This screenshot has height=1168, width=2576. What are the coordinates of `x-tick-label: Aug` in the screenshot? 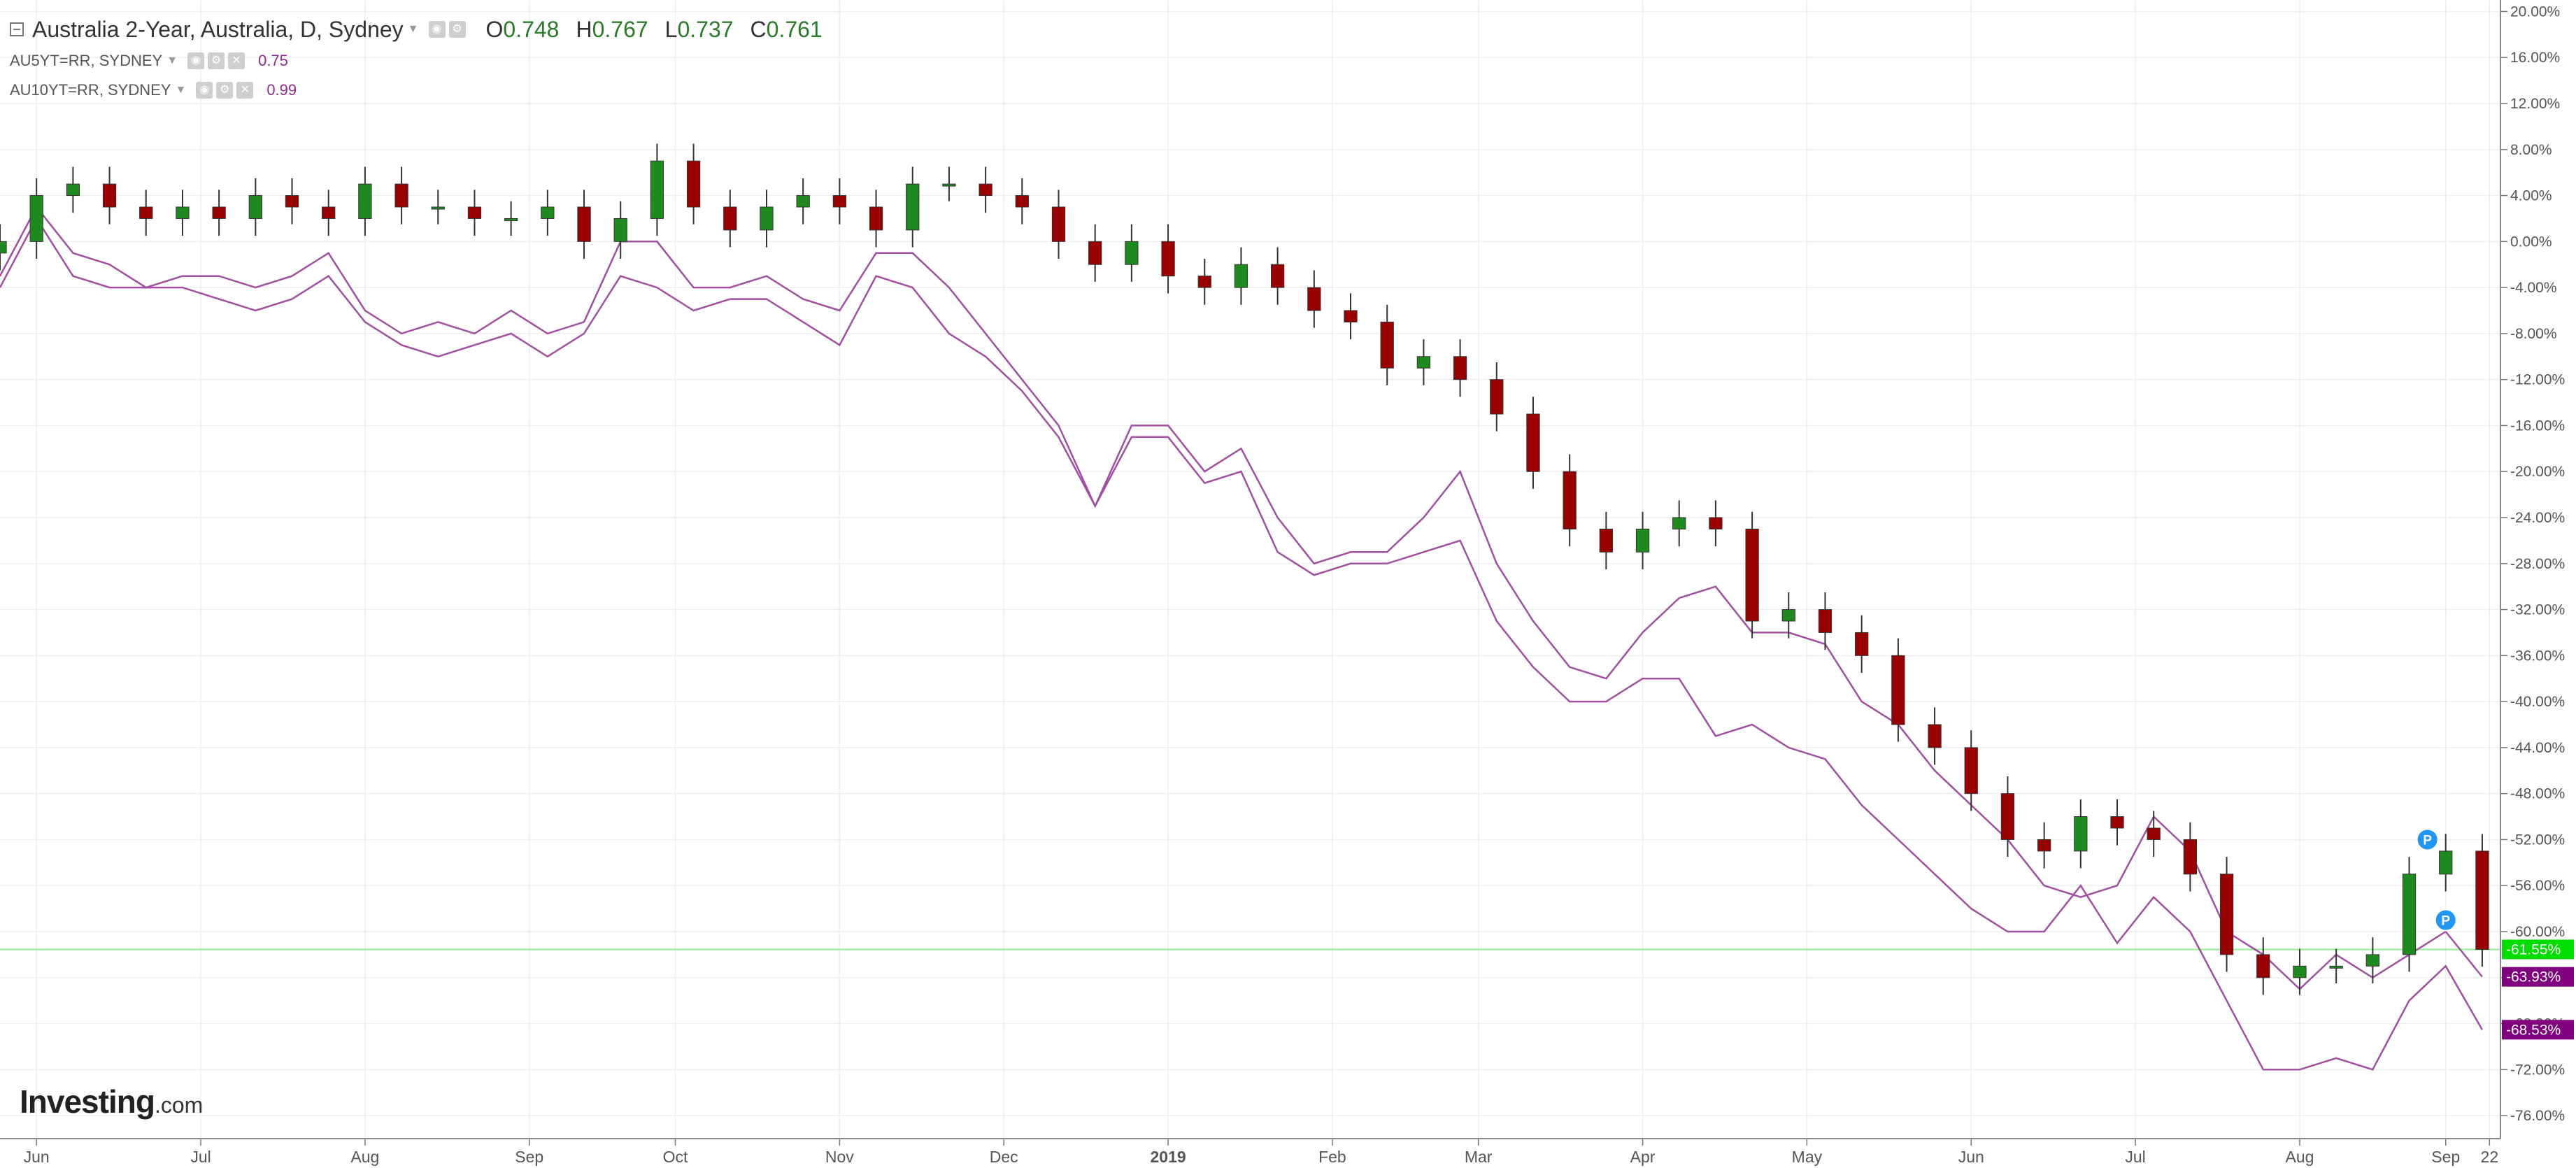 It's located at (364, 1157).